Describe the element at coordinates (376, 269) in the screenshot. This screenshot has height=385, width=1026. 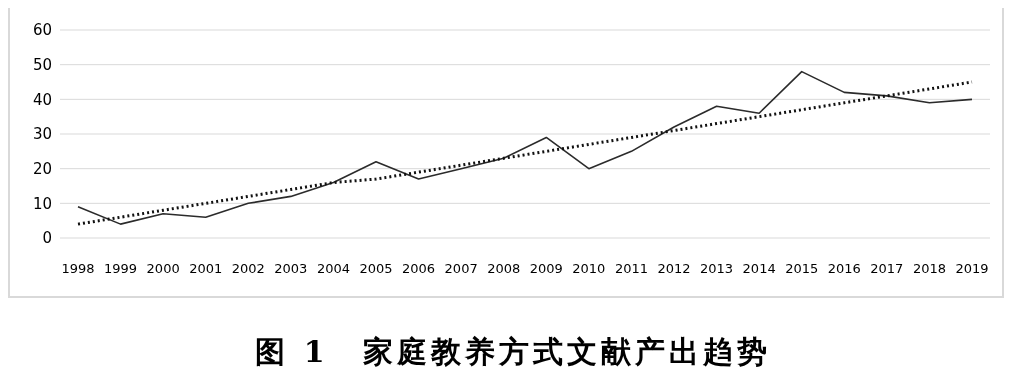
I see `x-tick-label: 2005` at that location.